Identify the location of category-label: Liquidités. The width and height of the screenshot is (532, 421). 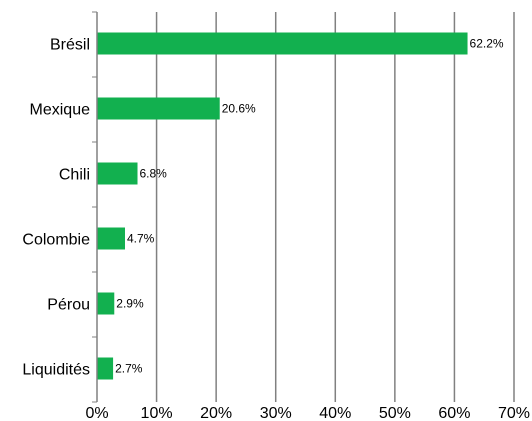
(56, 370).